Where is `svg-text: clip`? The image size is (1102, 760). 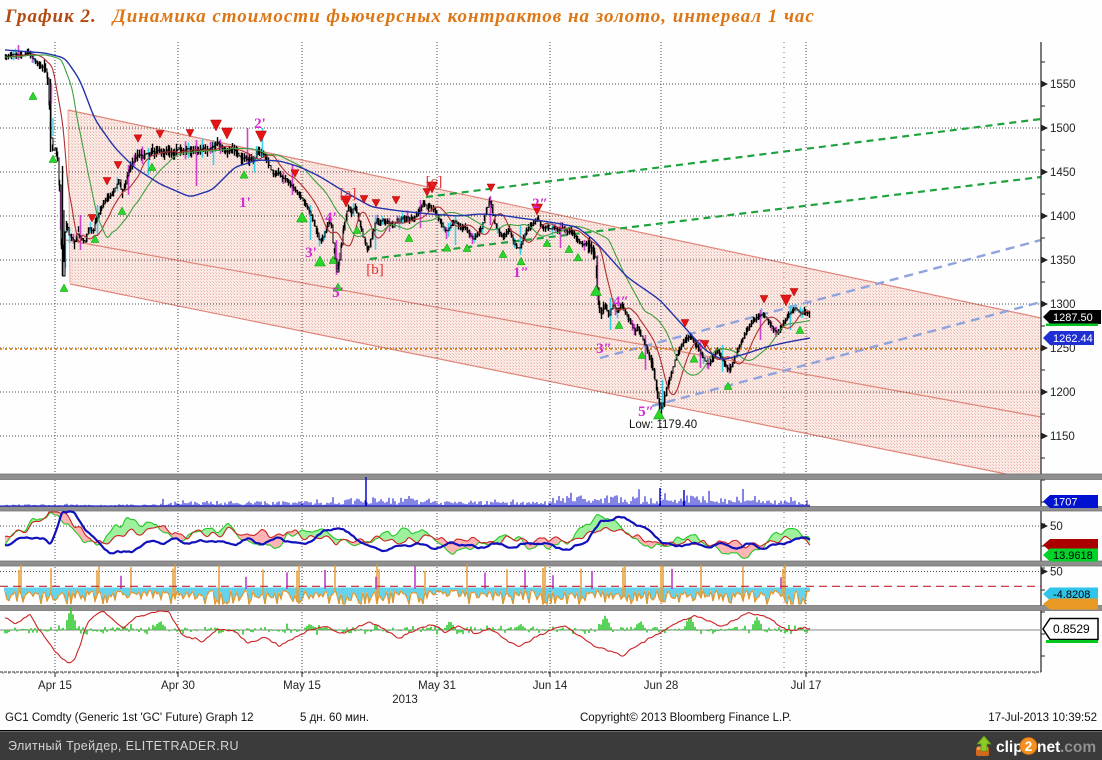
svg-text: clip is located at coordinates (1009, 747).